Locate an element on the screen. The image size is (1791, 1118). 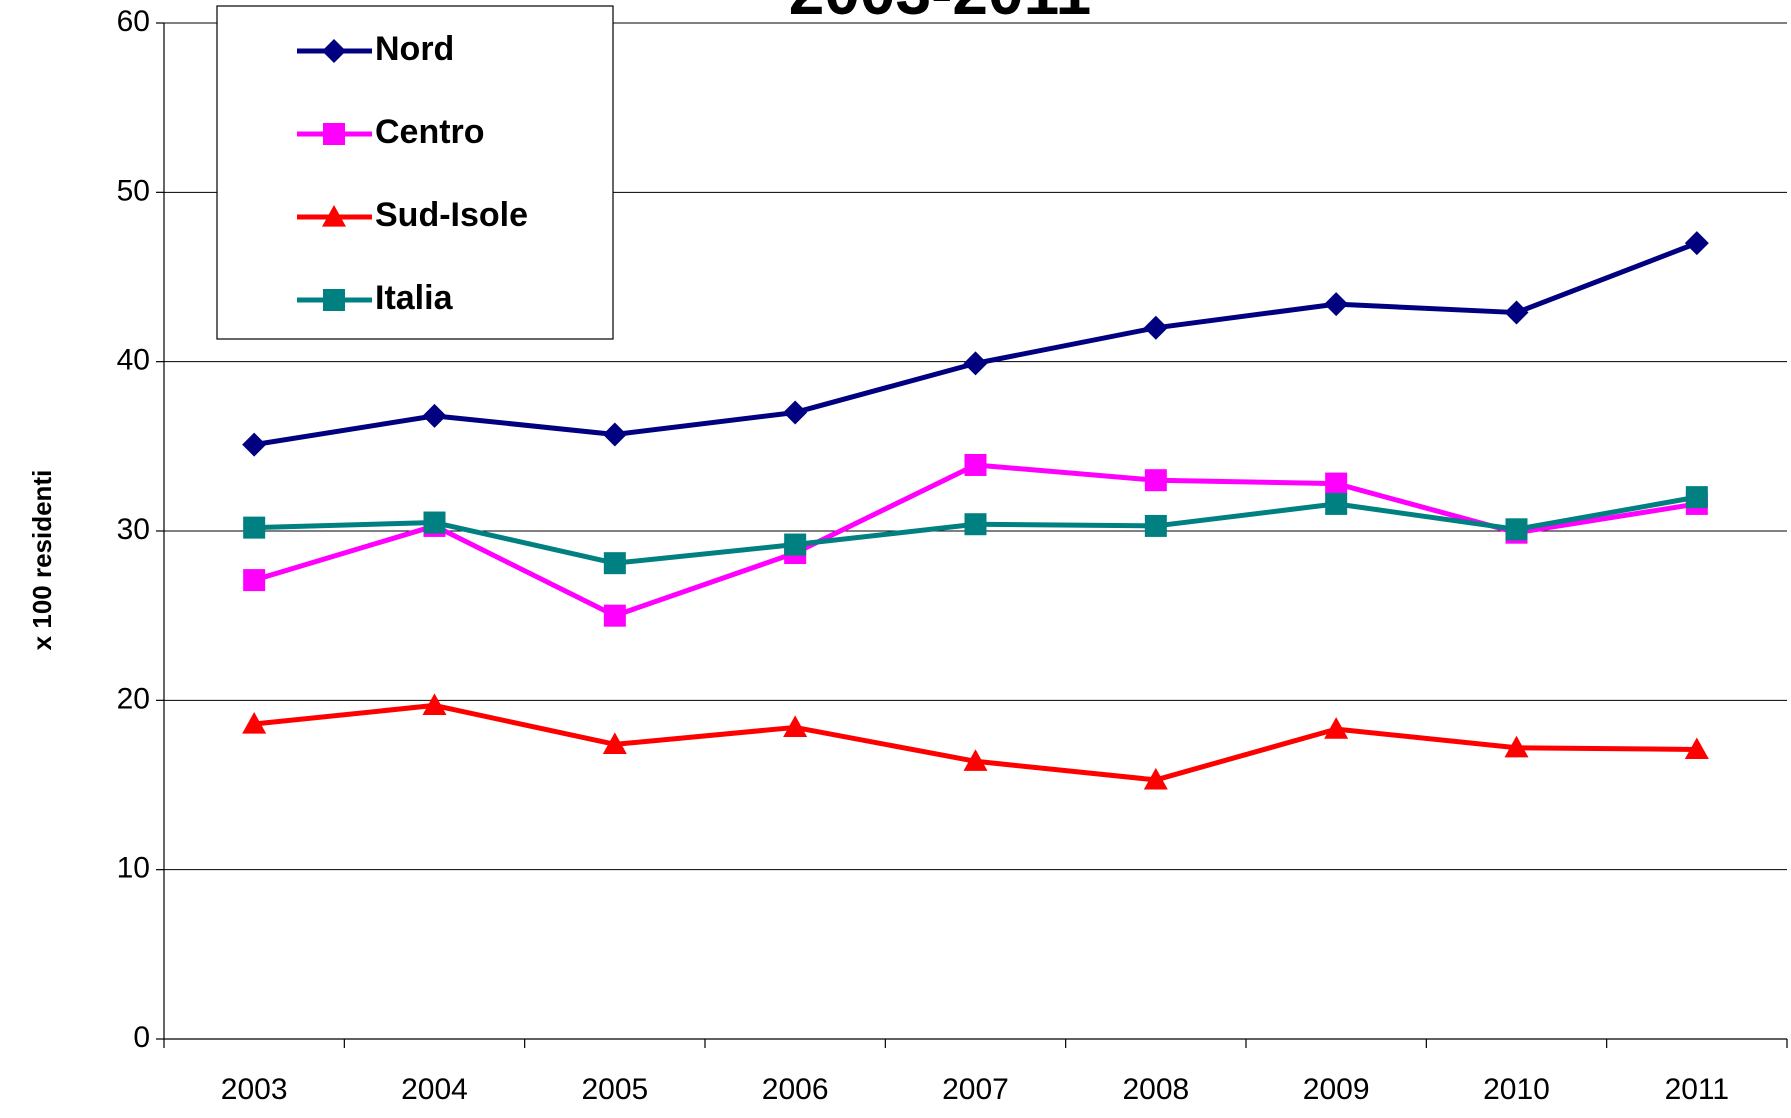
y-tick-label: 0 is located at coordinates (141, 1037).